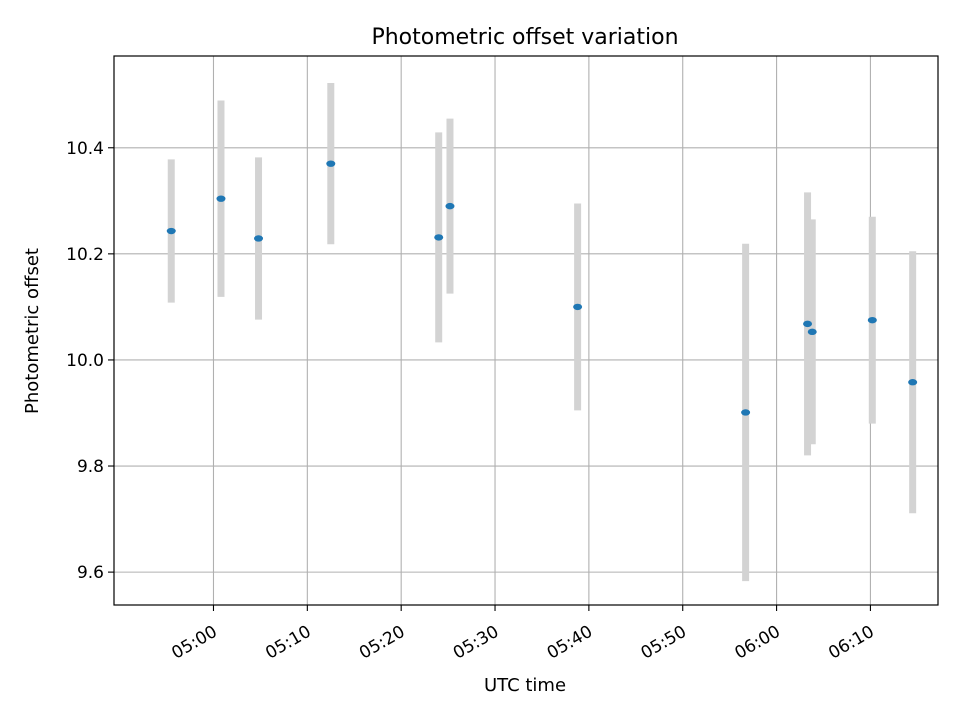  I want to click on y-tick-label: 10.2, so click(85, 255).